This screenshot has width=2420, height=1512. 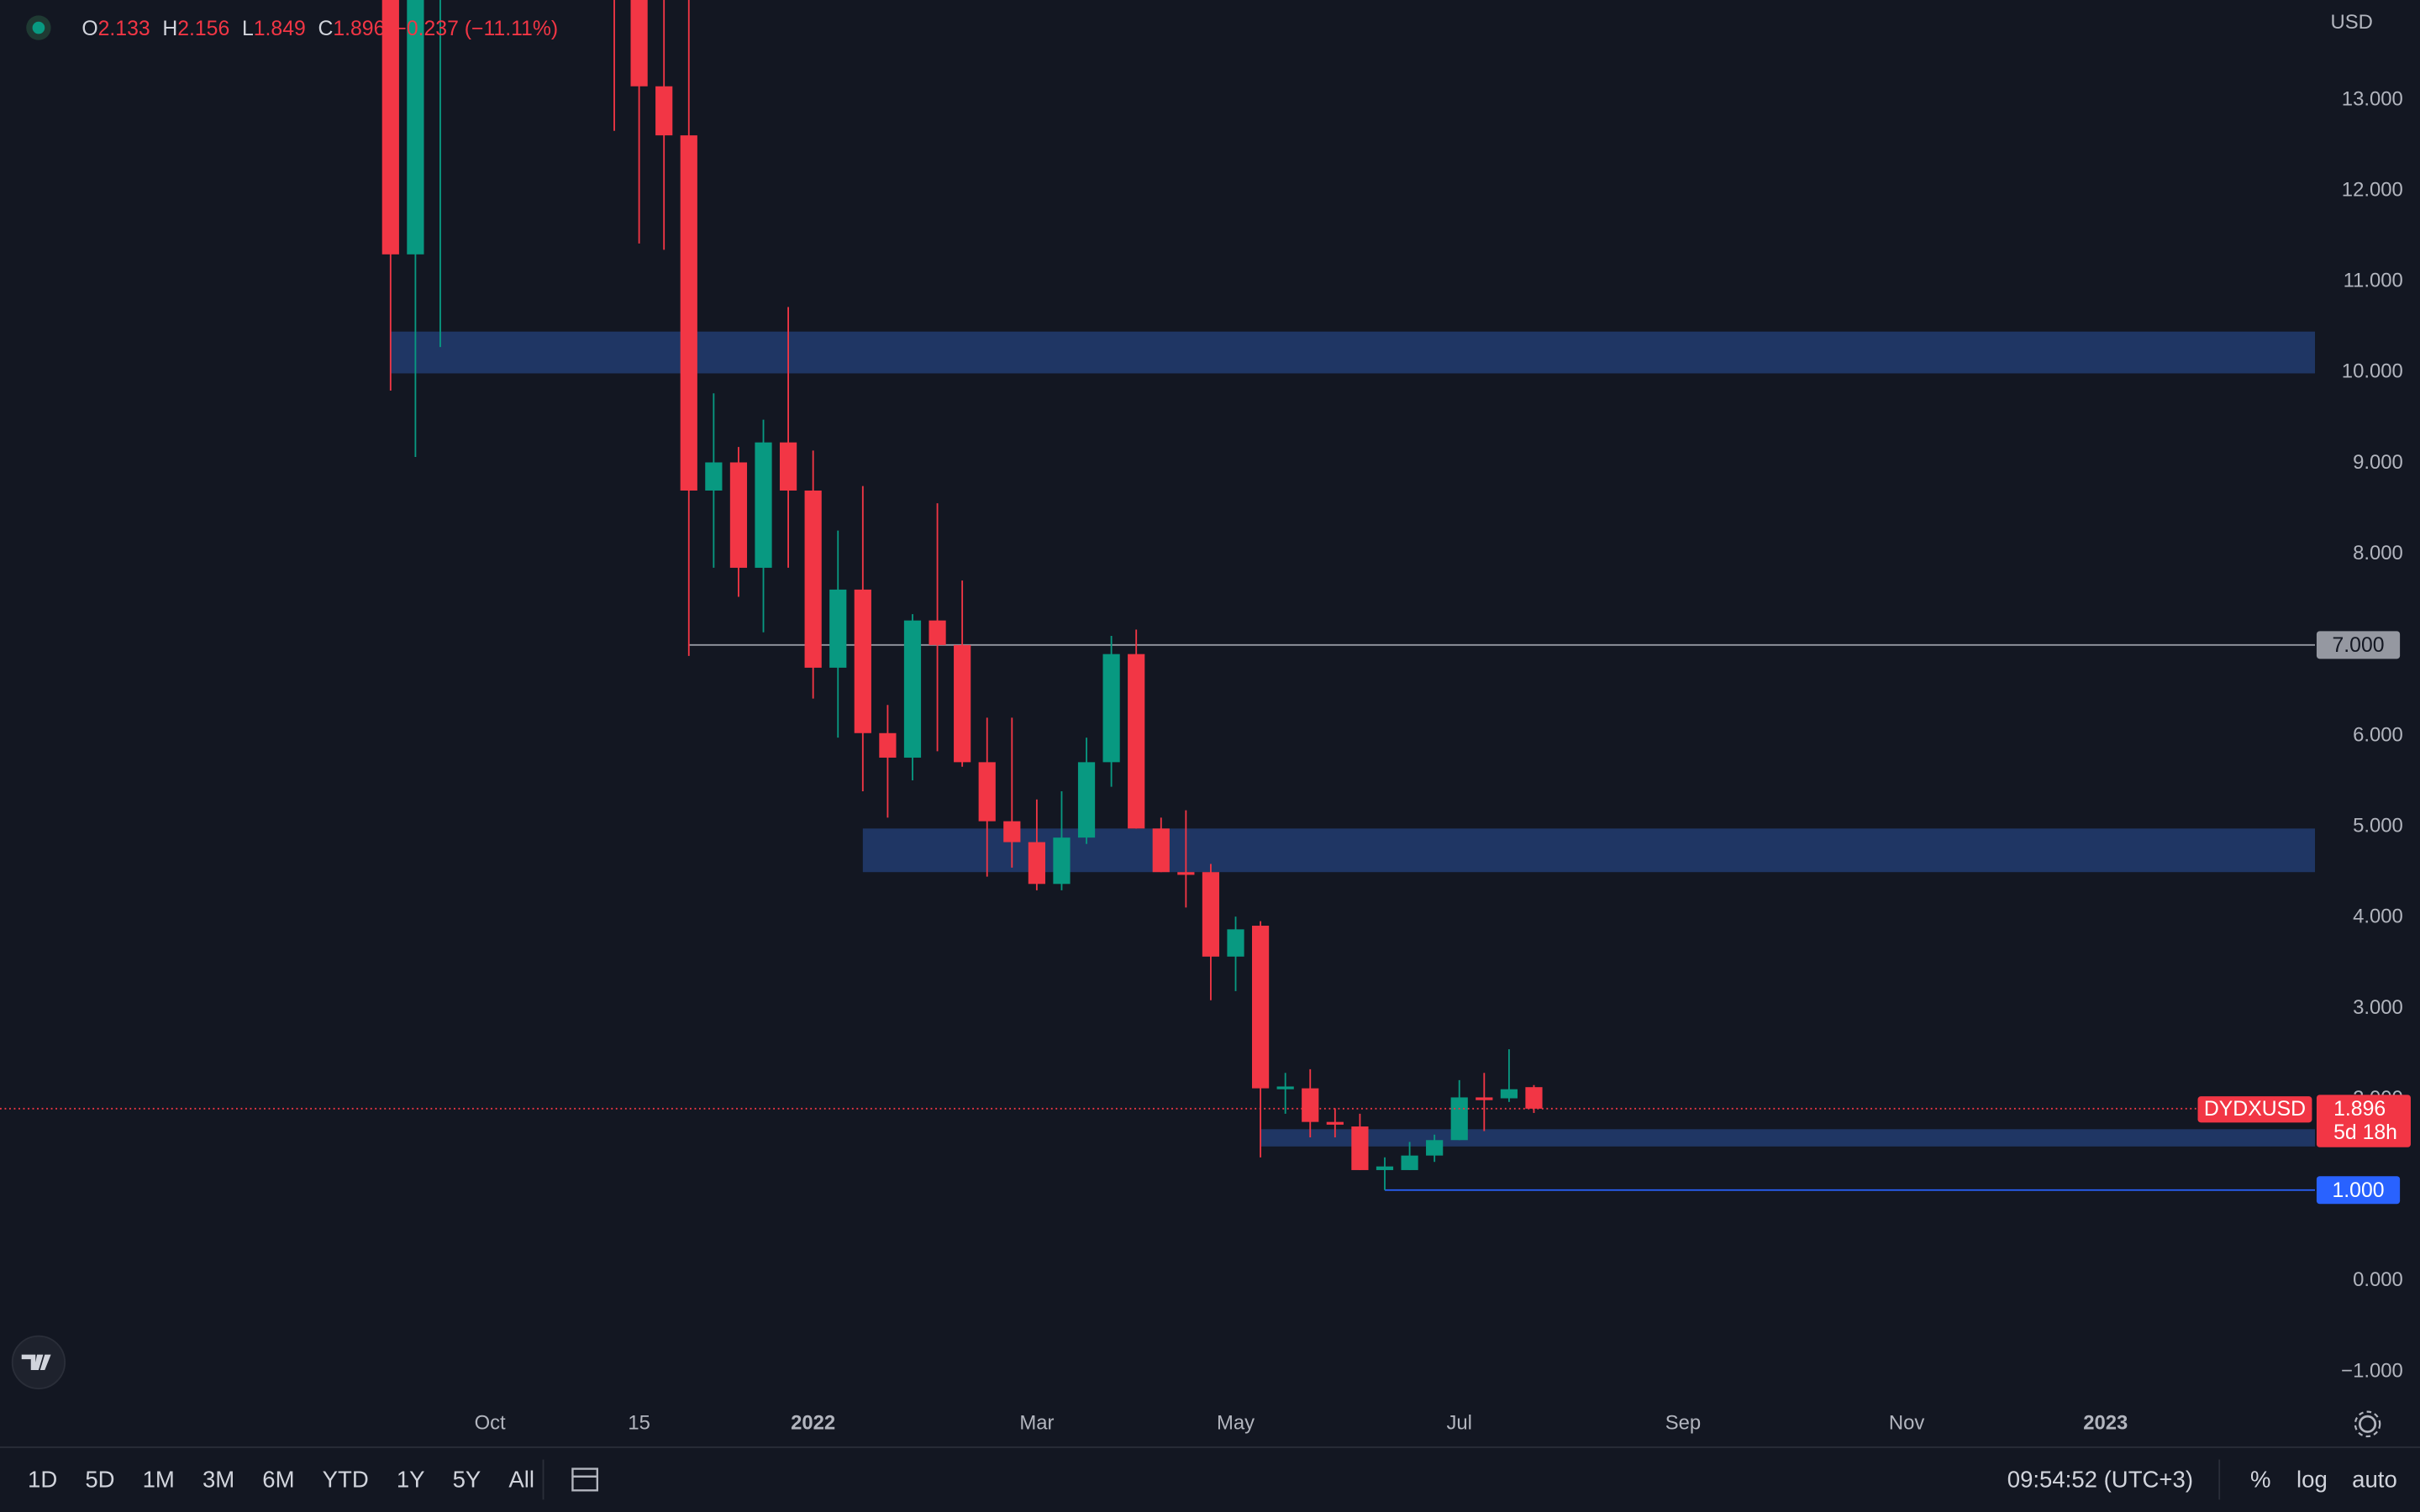 I want to click on range-button: 1D, so click(x=42, y=1480).